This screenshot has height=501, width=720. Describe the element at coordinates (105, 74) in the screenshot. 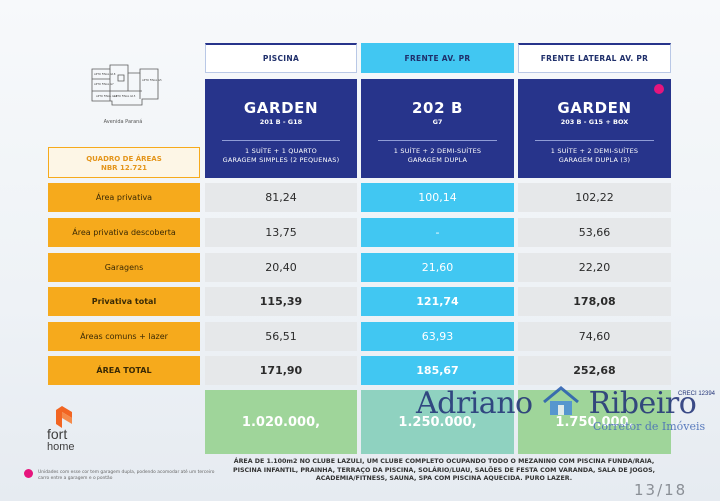

I see `plan-label-g18: APTO FINAL G18` at that location.